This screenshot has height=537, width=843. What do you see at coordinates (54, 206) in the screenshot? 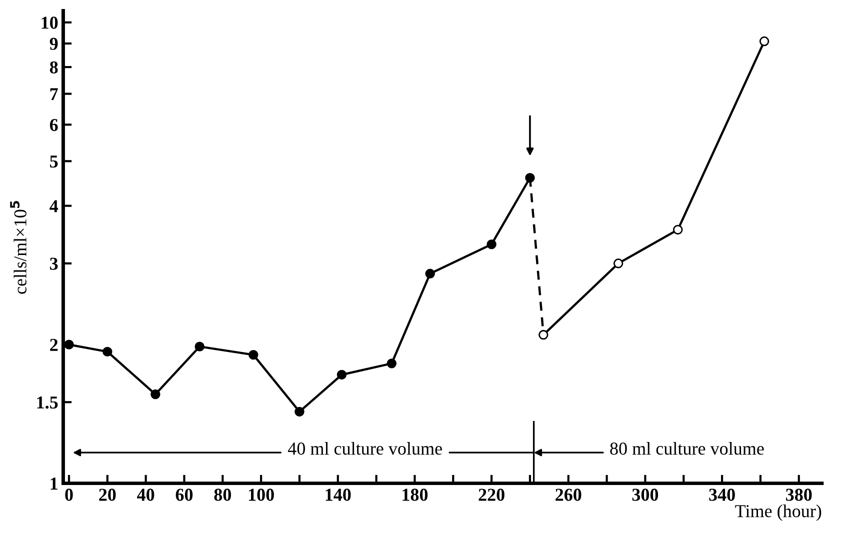
I see `y-tick-label: 4` at bounding box center [54, 206].